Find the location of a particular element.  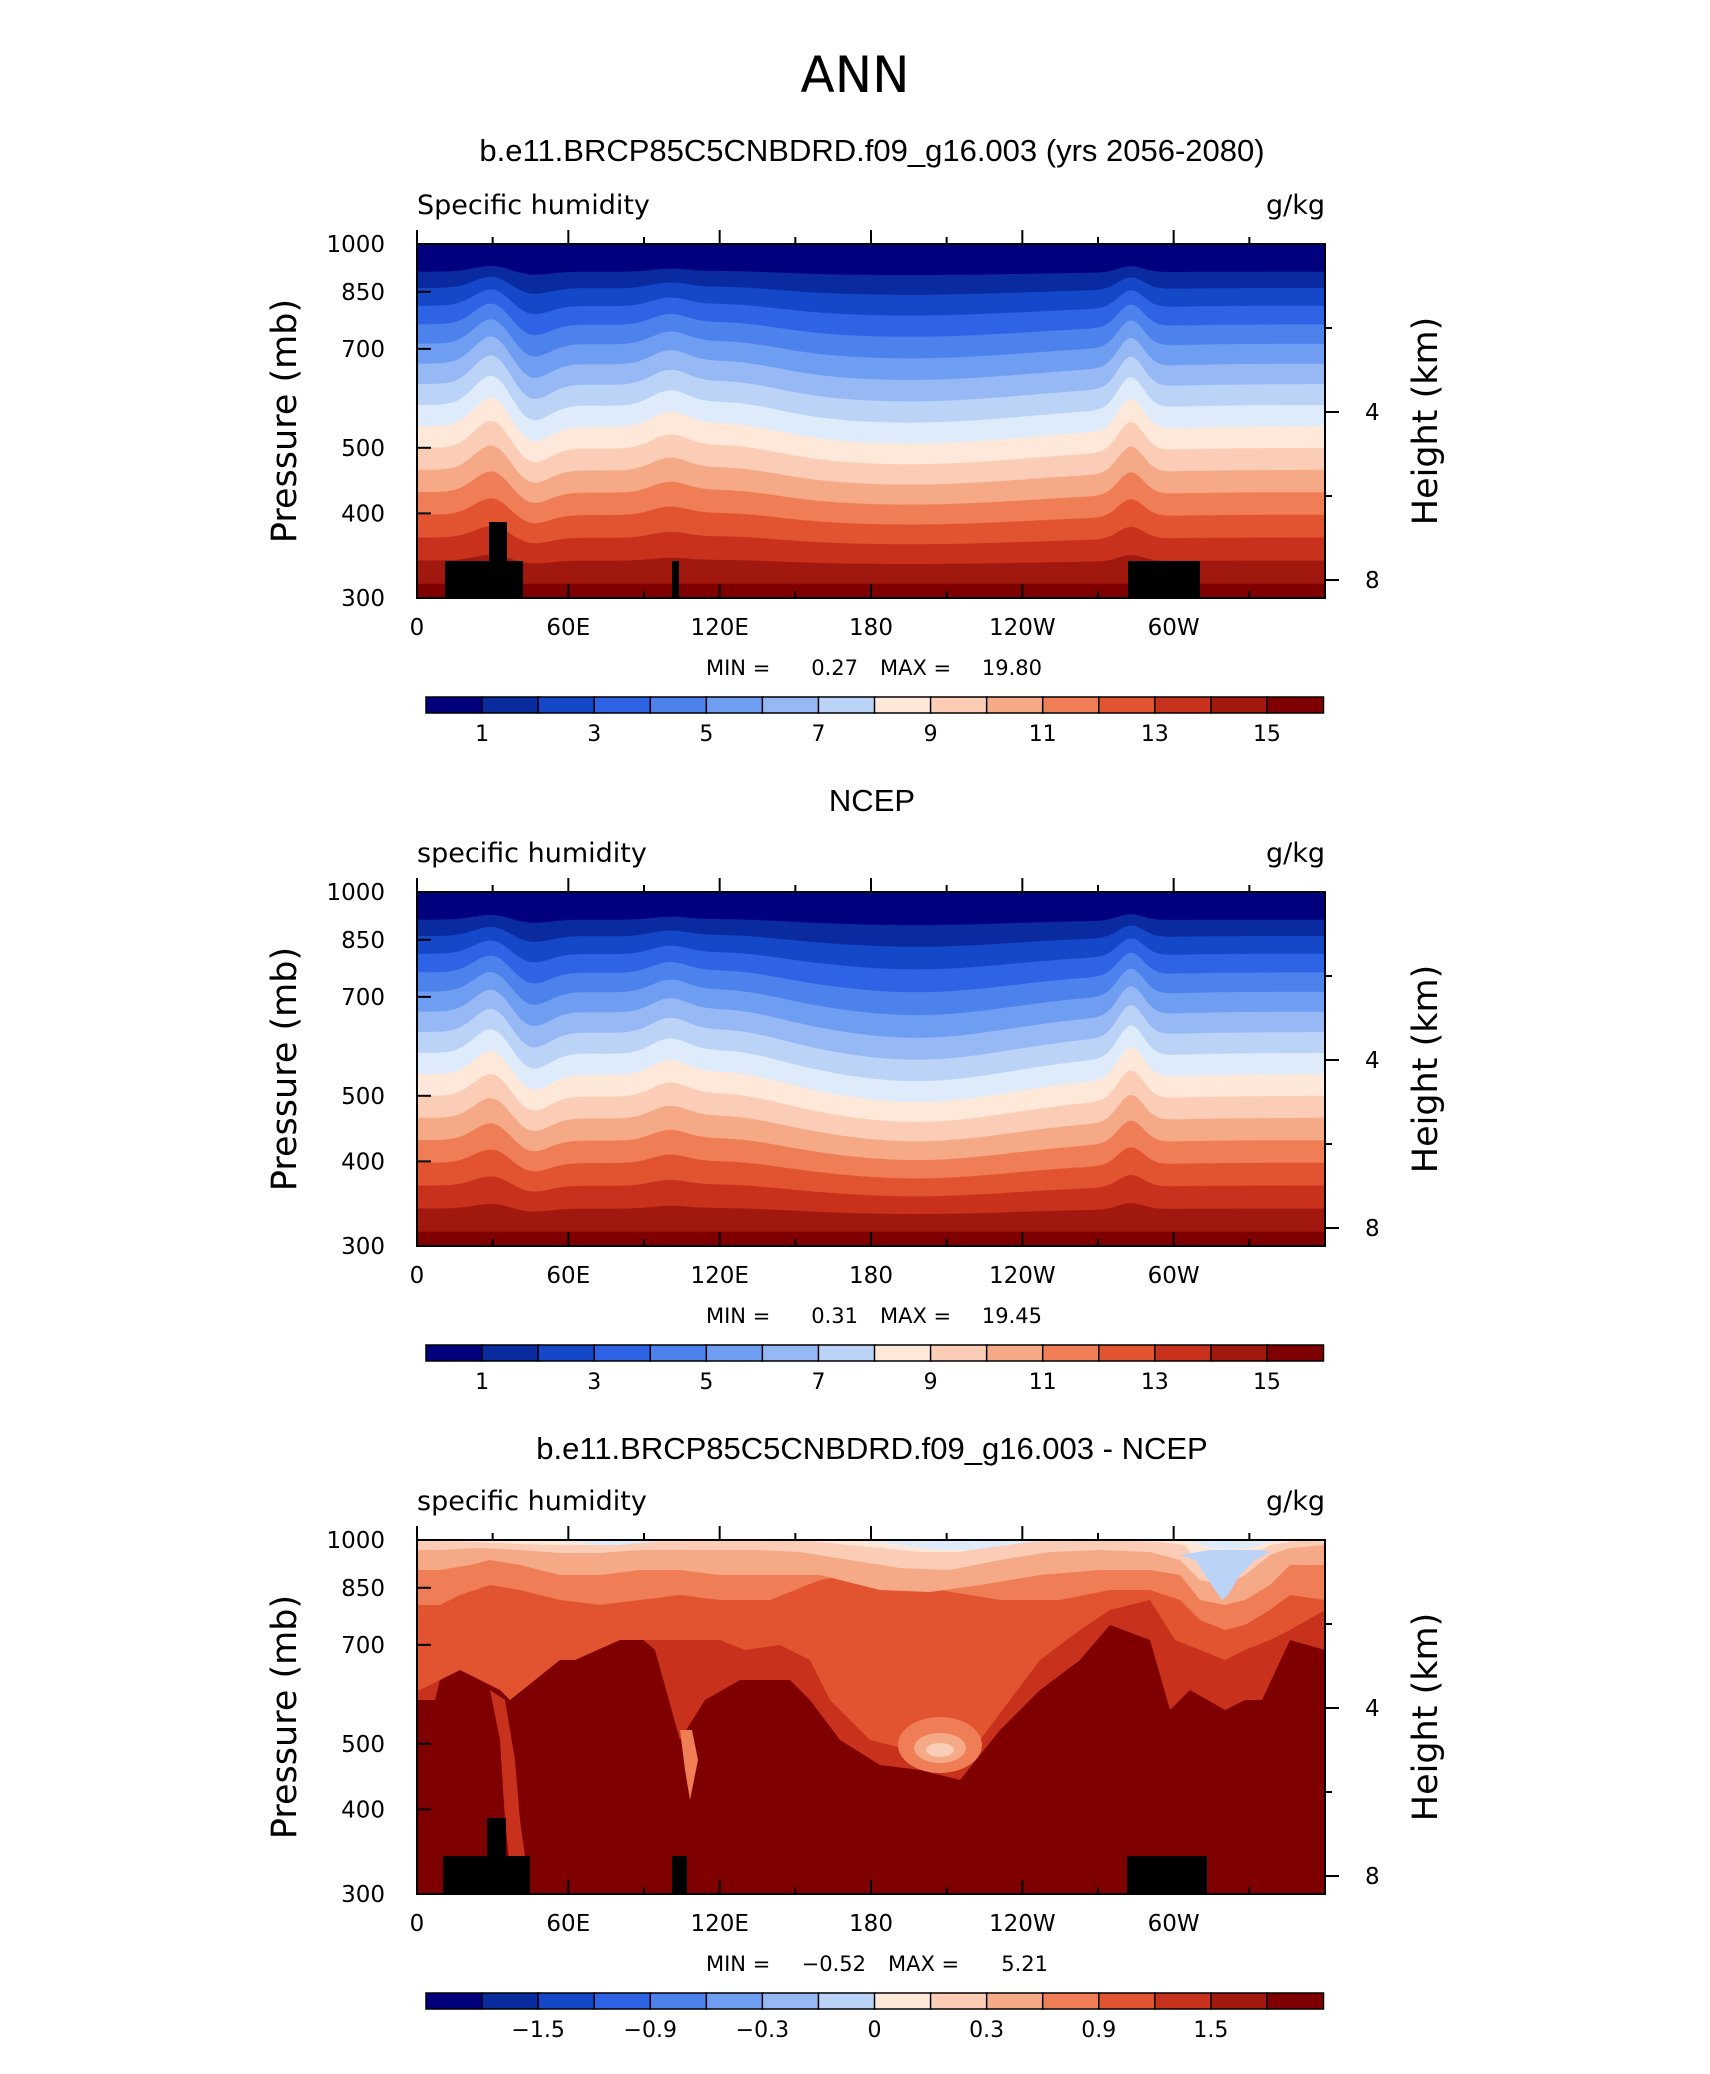

max-value: 5.21 is located at coordinates (1024, 1964).